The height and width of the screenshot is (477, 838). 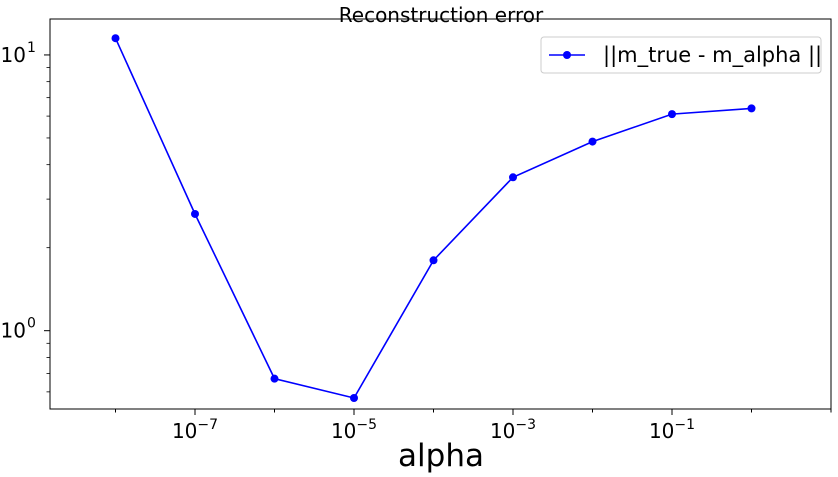 What do you see at coordinates (31, 48) in the screenshot?
I see `y-tick-exponent: 1` at bounding box center [31, 48].